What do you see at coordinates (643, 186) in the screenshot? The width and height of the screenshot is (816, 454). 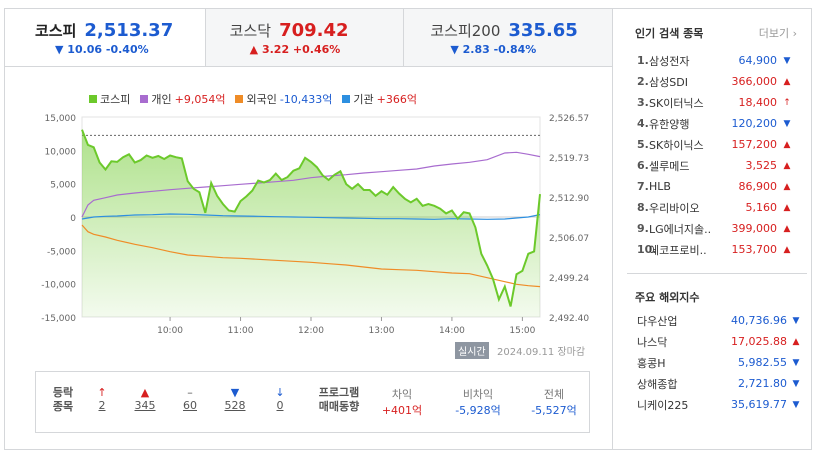 I see `rank-number: 7.` at bounding box center [643, 186].